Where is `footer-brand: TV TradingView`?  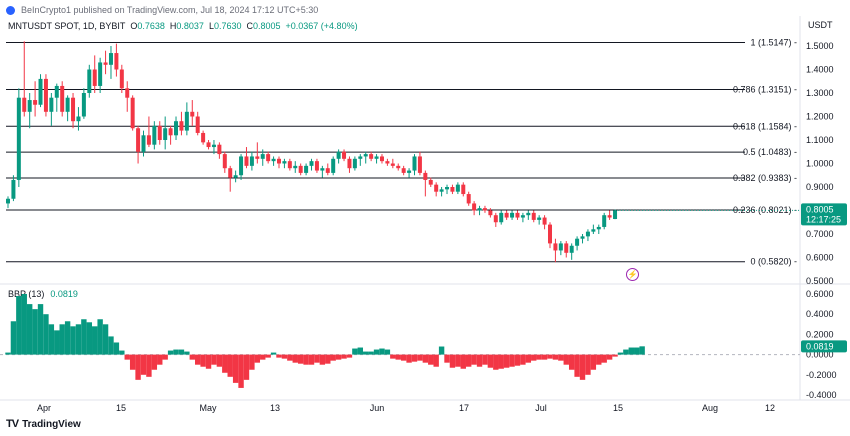 footer-brand: TV TradingView is located at coordinates (43, 424).